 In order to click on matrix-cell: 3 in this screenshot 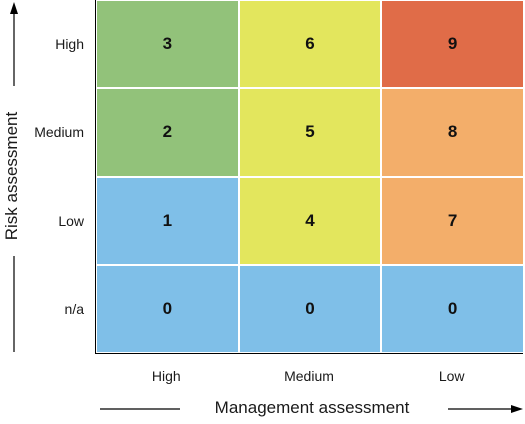, I will do `click(167, 44)`.